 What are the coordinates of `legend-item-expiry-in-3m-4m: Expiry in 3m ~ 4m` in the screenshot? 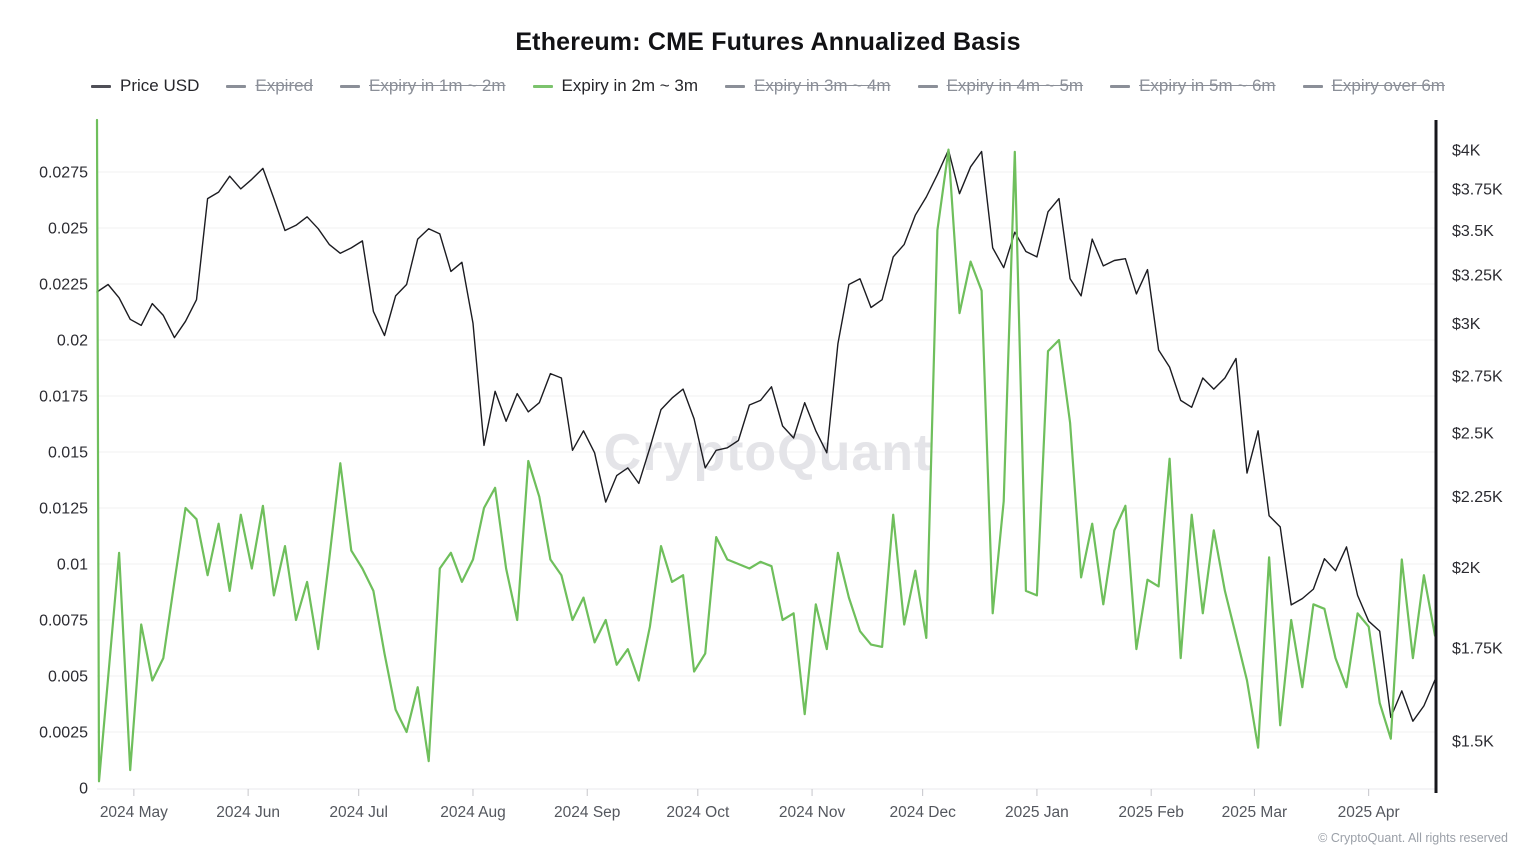 It's located at (808, 86).